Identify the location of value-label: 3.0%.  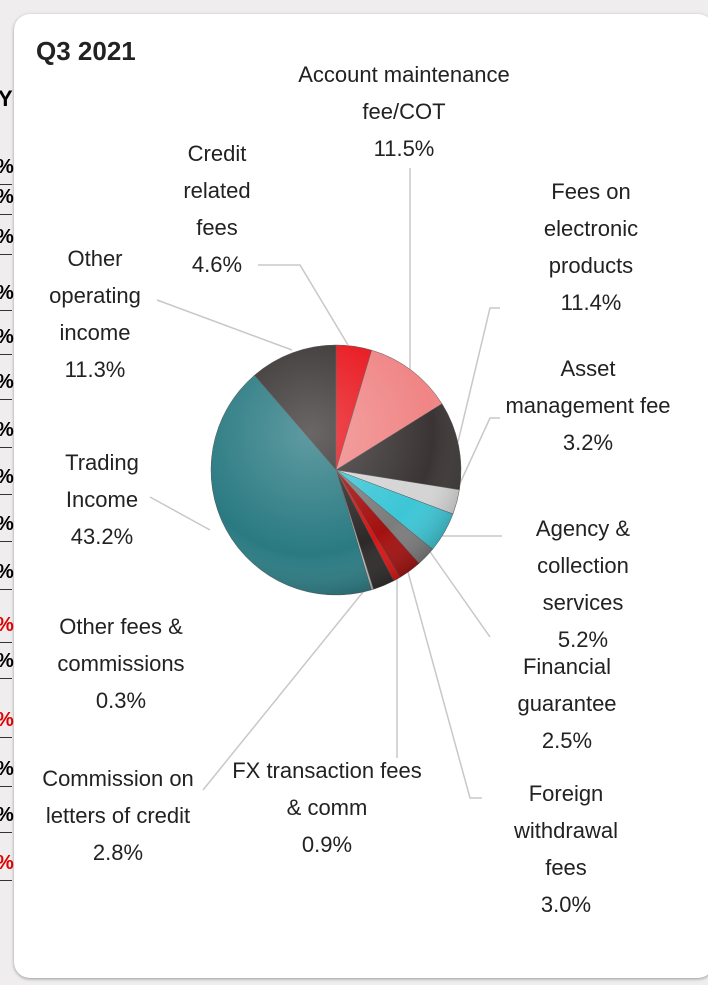
(566, 904).